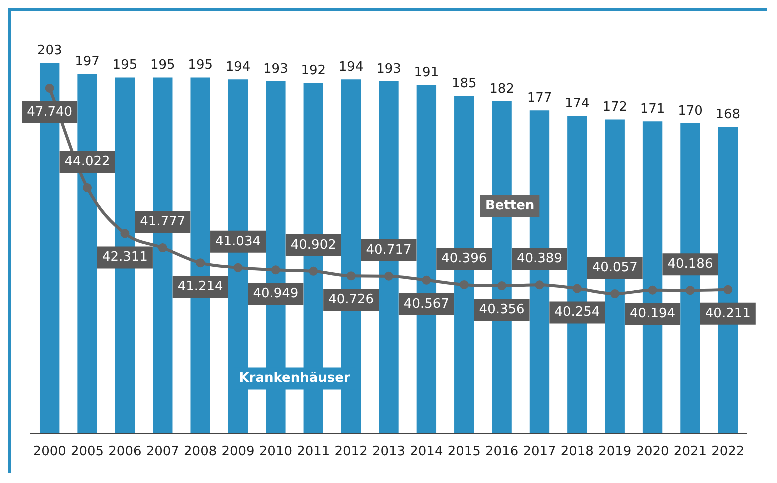 Image resolution: width=777 pixels, height=483 pixels. I want to click on data-label: 203, so click(49, 51).